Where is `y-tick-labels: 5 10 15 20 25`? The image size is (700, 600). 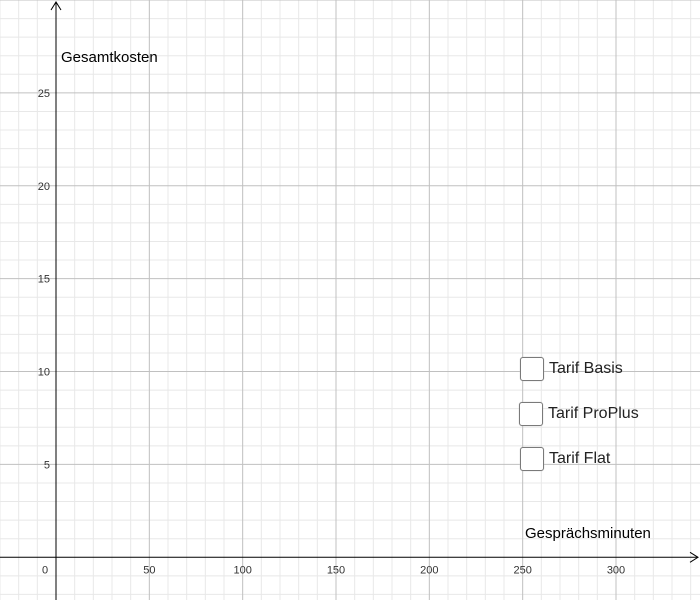
y-tick-labels: 5 10 15 20 25 is located at coordinates (44, 280).